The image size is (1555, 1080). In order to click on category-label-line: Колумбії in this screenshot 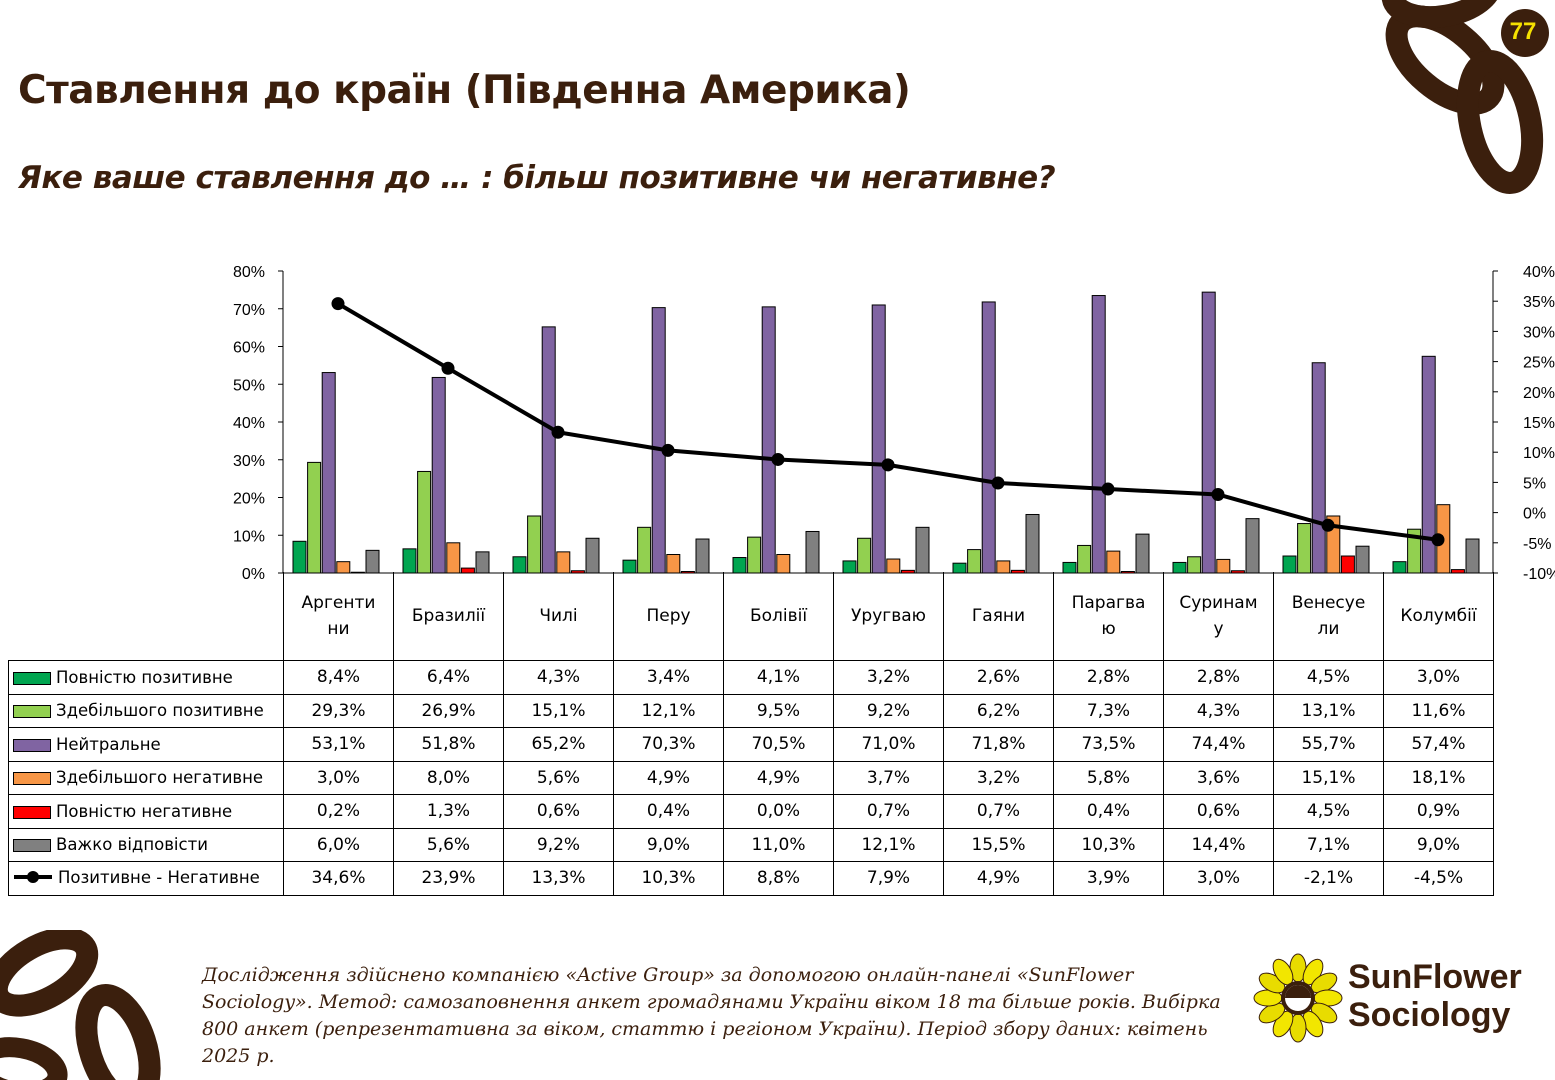, I will do `click(1438, 616)`.